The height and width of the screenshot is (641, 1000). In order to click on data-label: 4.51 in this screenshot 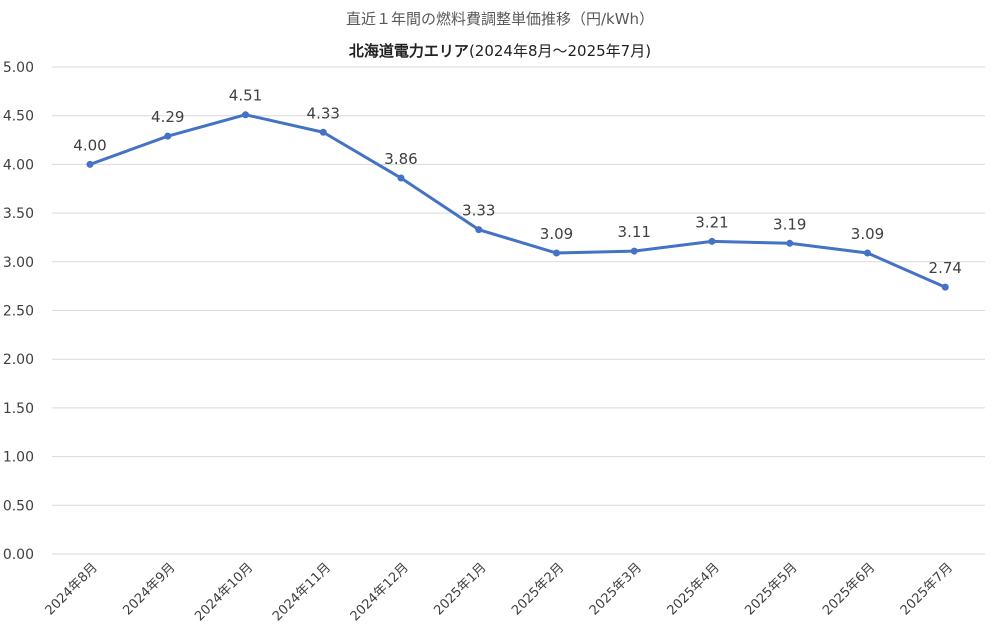, I will do `click(245, 96)`.